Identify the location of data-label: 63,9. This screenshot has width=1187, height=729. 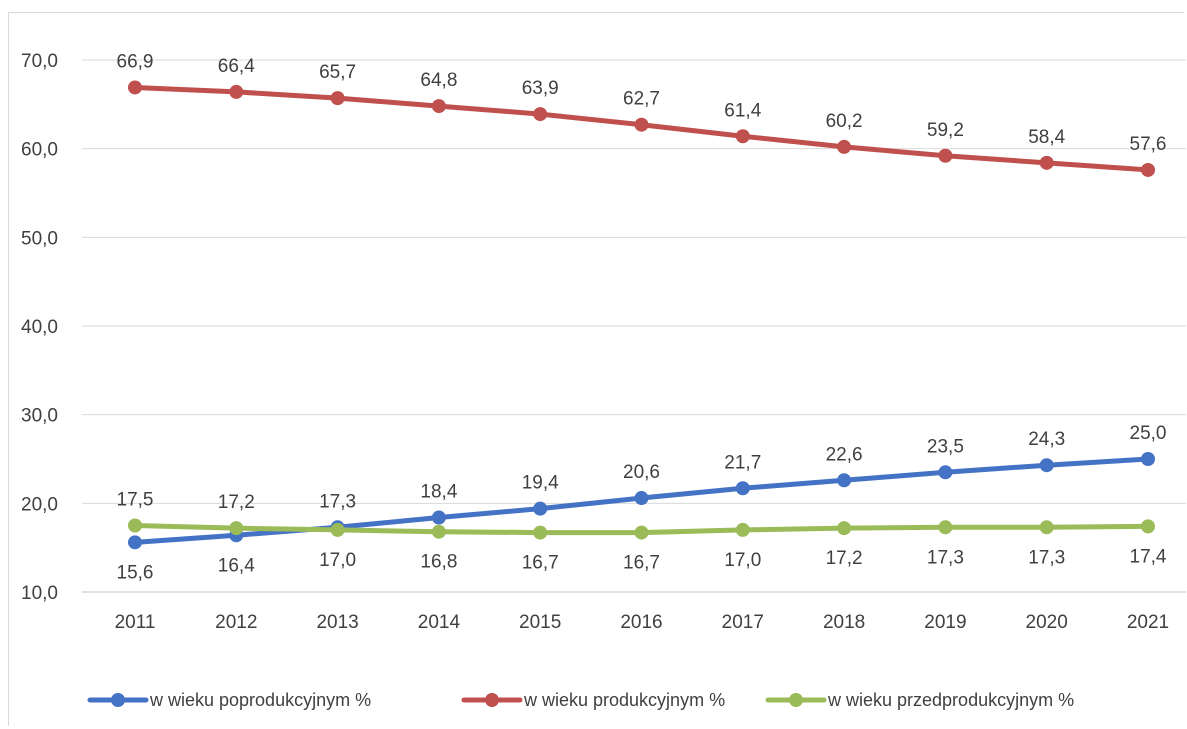
(540, 88).